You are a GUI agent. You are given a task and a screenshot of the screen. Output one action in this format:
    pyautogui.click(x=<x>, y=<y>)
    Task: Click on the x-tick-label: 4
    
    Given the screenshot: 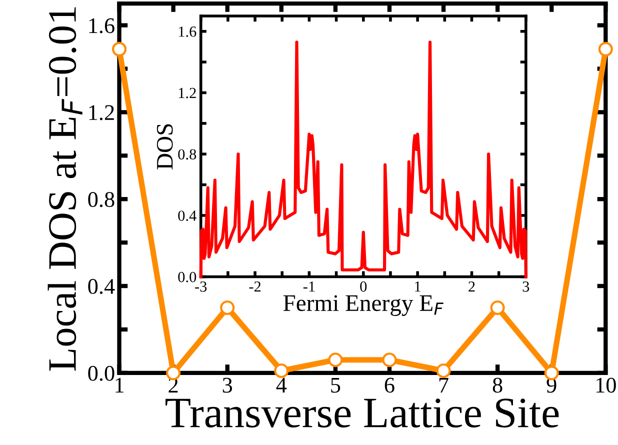 What is the action you would take?
    pyautogui.click(x=281, y=385)
    